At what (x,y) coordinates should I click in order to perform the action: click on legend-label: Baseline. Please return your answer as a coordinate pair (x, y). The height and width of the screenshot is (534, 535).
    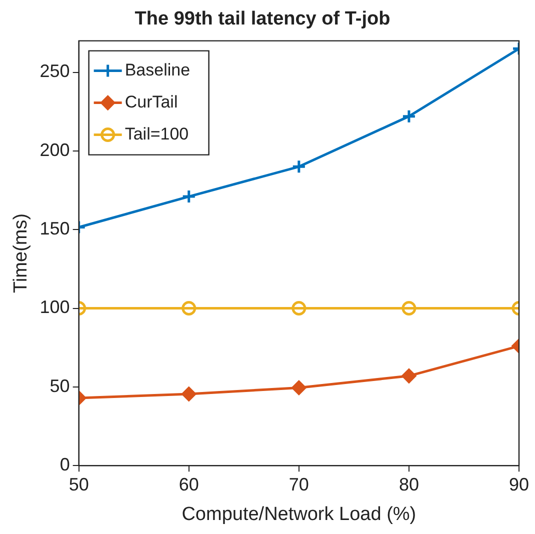
    Looking at the image, I should click on (157, 70).